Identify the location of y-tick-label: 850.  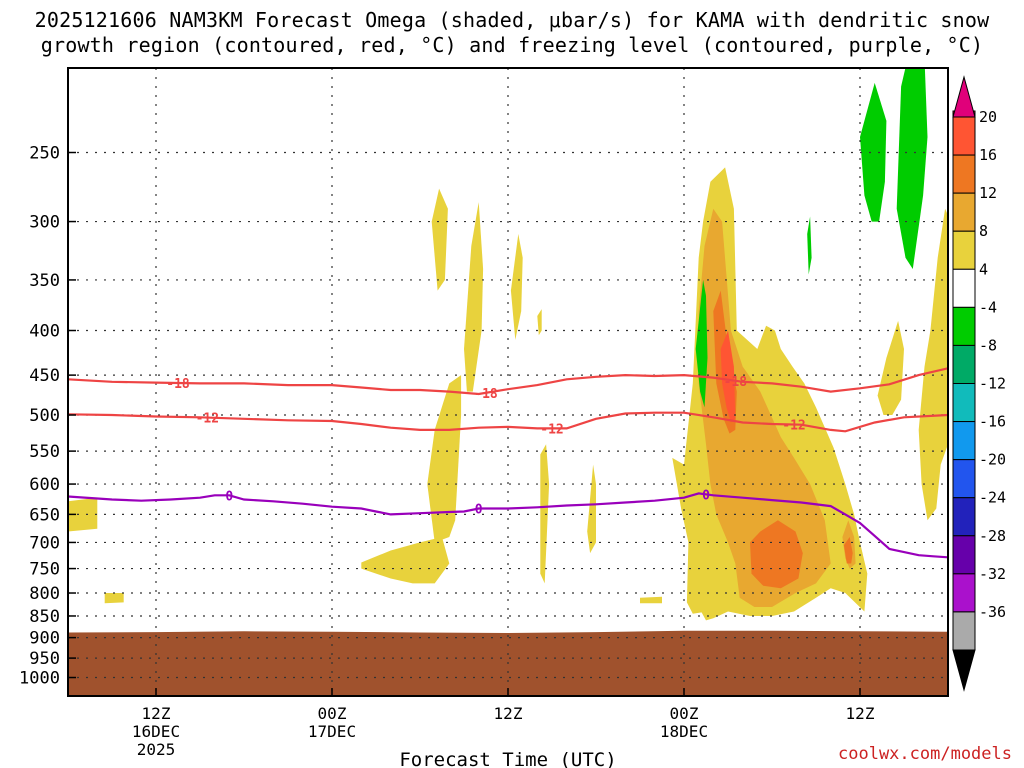
(44, 617).